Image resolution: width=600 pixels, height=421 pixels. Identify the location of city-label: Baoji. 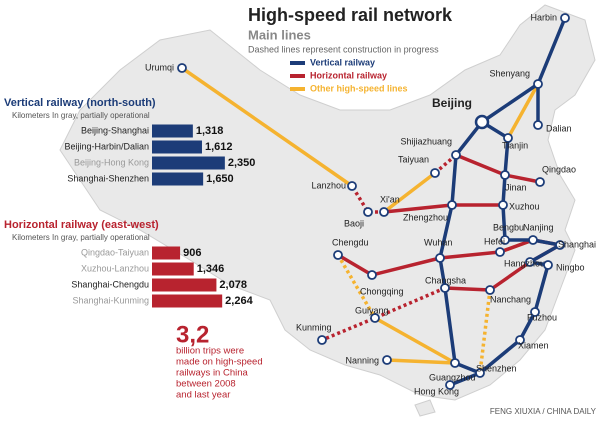
(354, 223).